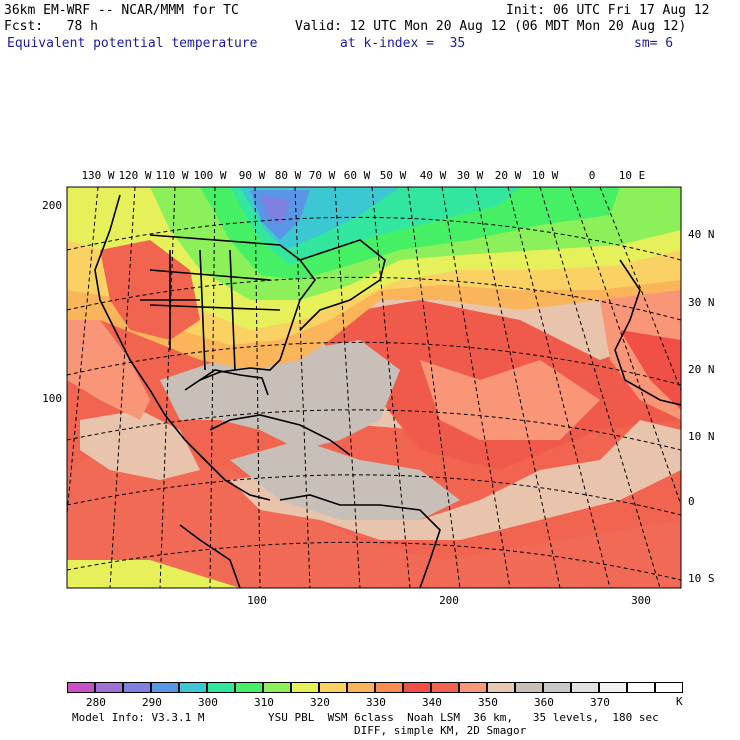  I want to click on forecast-hour: Fcst: 78 h, so click(51, 26).